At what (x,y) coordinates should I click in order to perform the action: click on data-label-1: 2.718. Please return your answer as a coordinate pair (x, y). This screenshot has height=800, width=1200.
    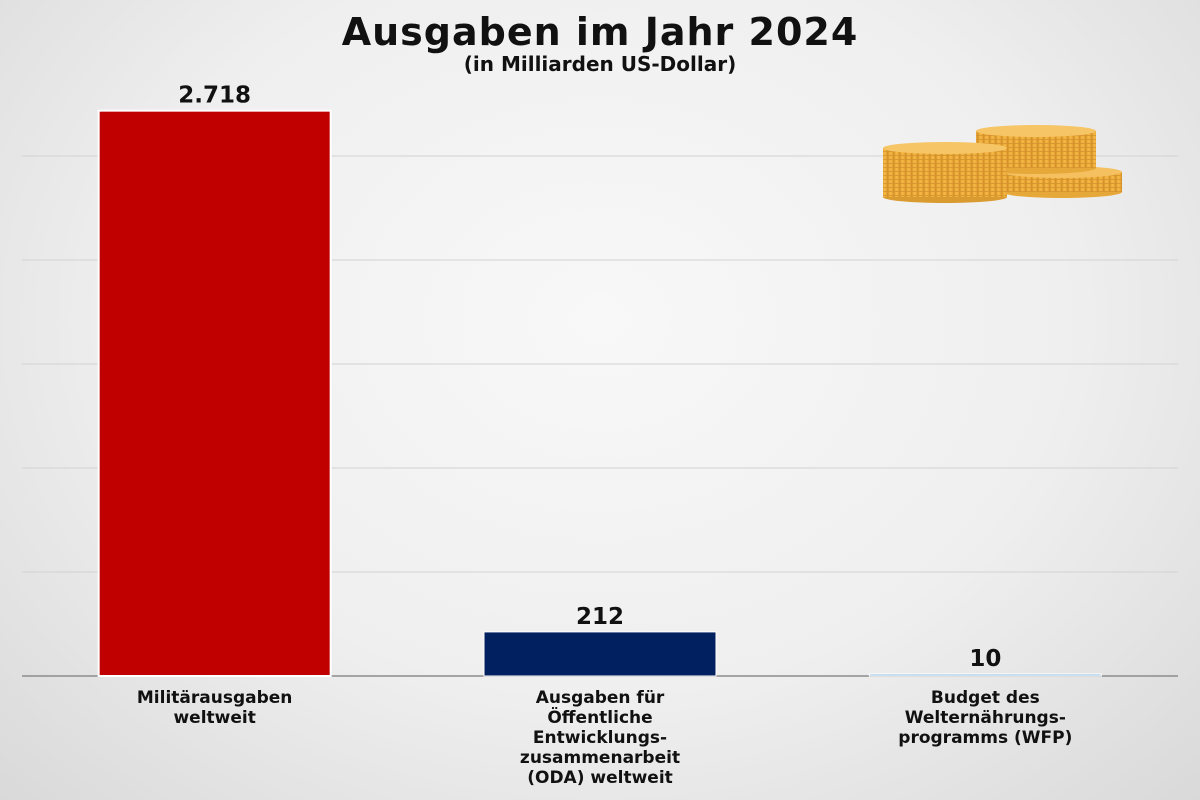
    Looking at the image, I should click on (214, 96).